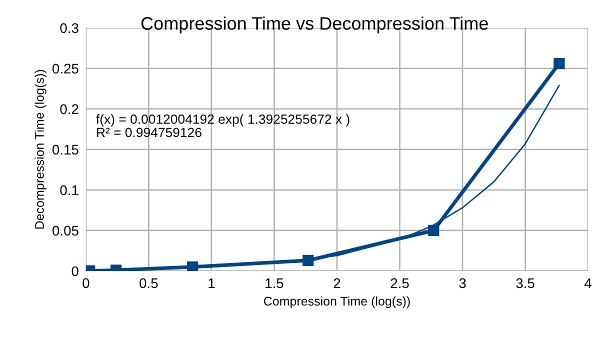  What do you see at coordinates (211, 283) in the screenshot?
I see `x-tick-label: 1` at bounding box center [211, 283].